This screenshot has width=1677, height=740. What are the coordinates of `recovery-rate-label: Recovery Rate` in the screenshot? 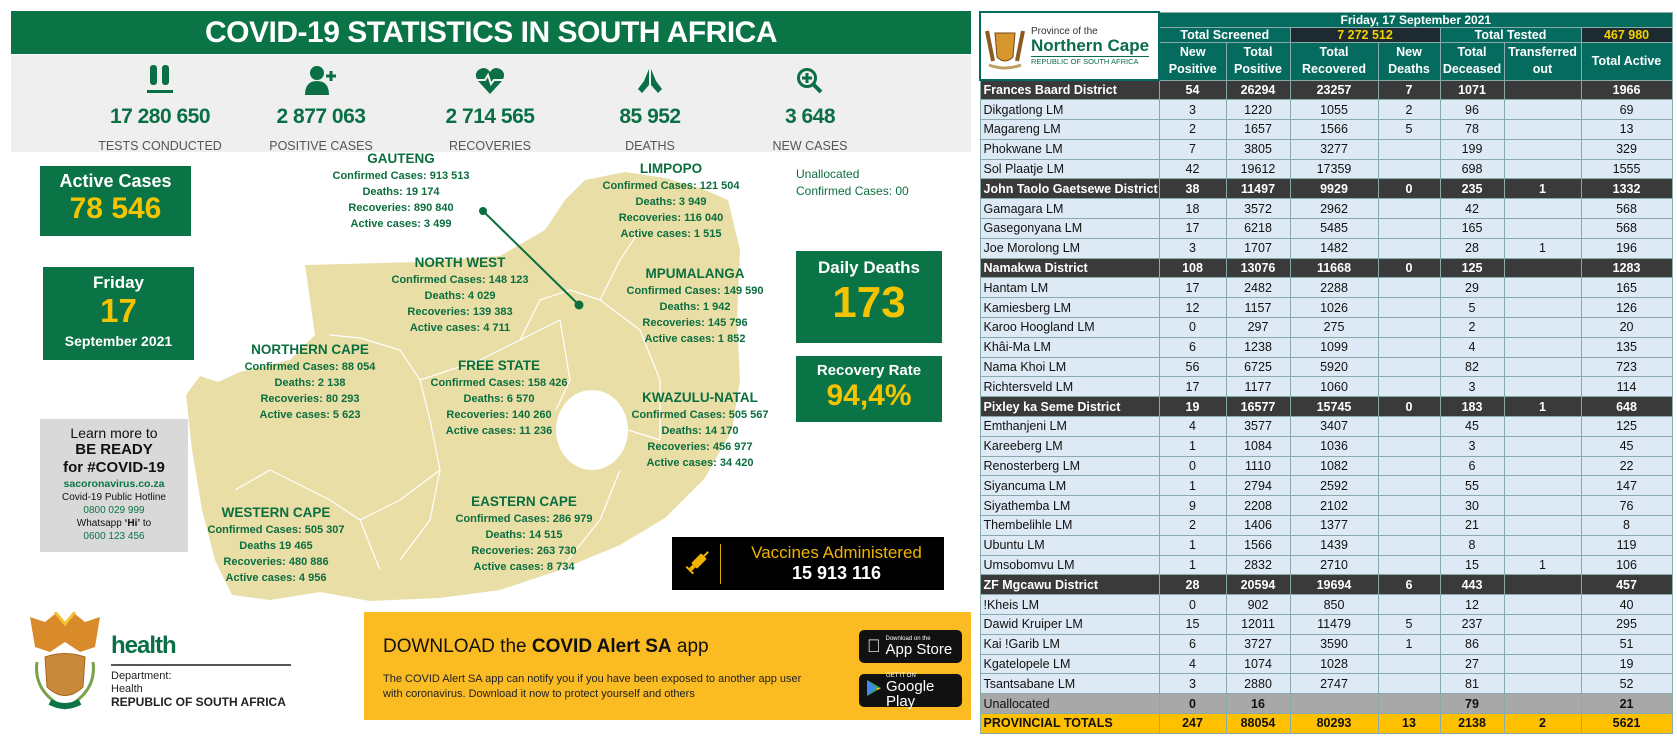 It's located at (869, 370).